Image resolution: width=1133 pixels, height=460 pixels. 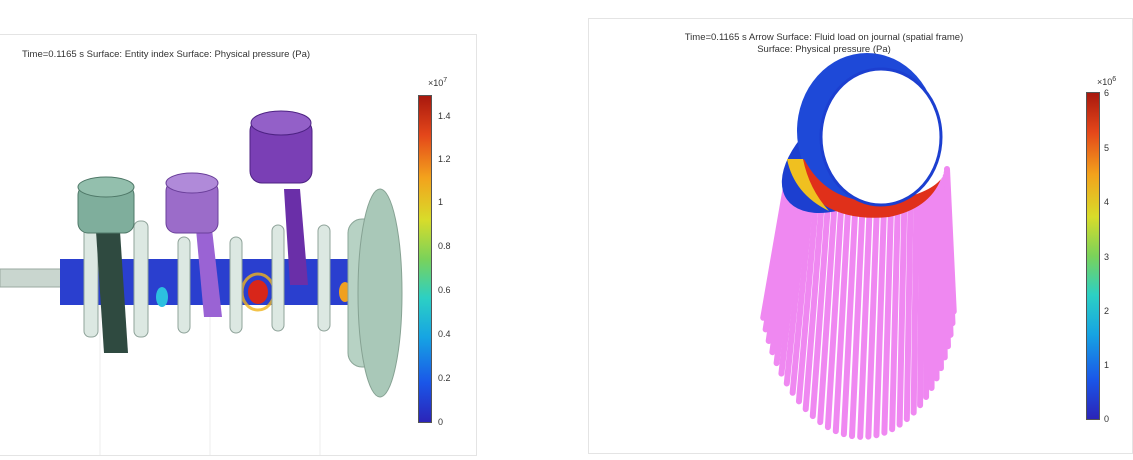 I want to click on left-colorbar-multiplier: ×10⁷, so click(x=437, y=82).